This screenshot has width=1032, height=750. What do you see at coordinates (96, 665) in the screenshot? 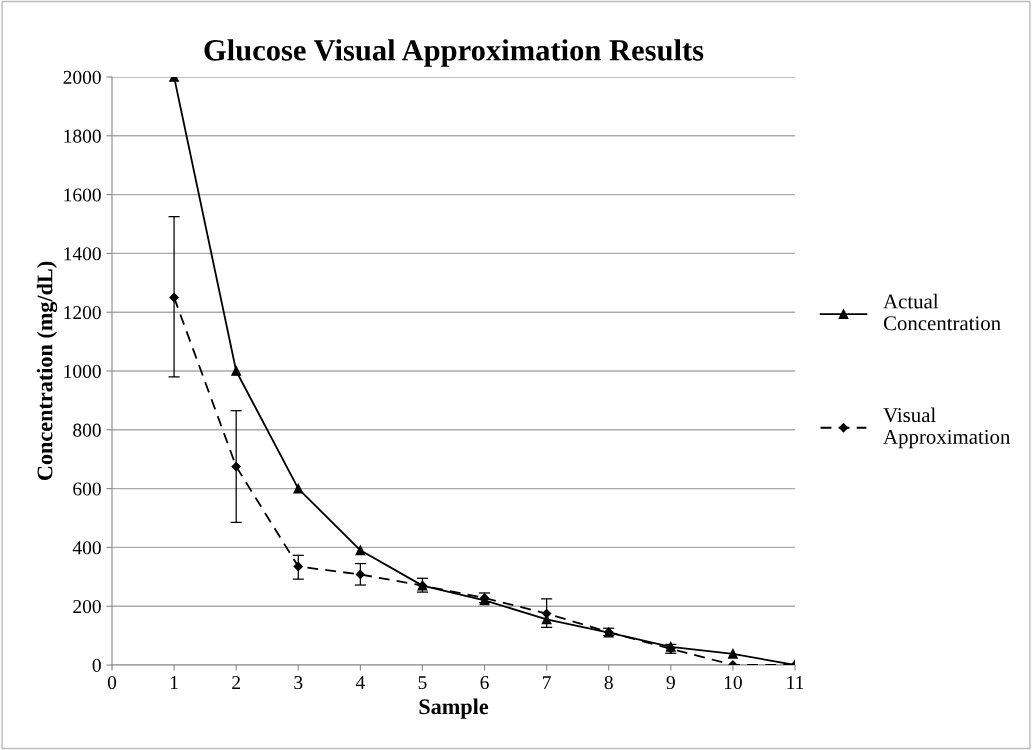
I see `y-tick-label: 0` at bounding box center [96, 665].